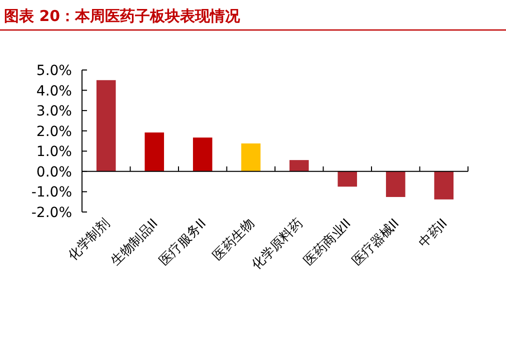 This screenshot has height=361, width=506. What do you see at coordinates (54, 91) in the screenshot?
I see `y-tick-label: 4.0%` at bounding box center [54, 91].